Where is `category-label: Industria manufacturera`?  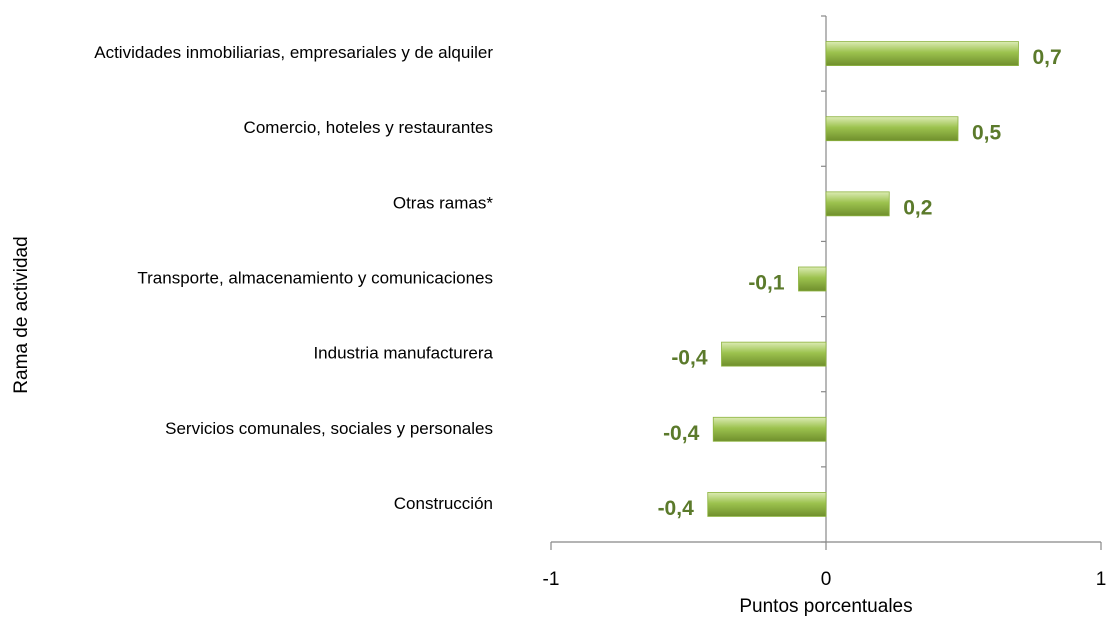
category-label: Industria manufacturera is located at coordinates (403, 353).